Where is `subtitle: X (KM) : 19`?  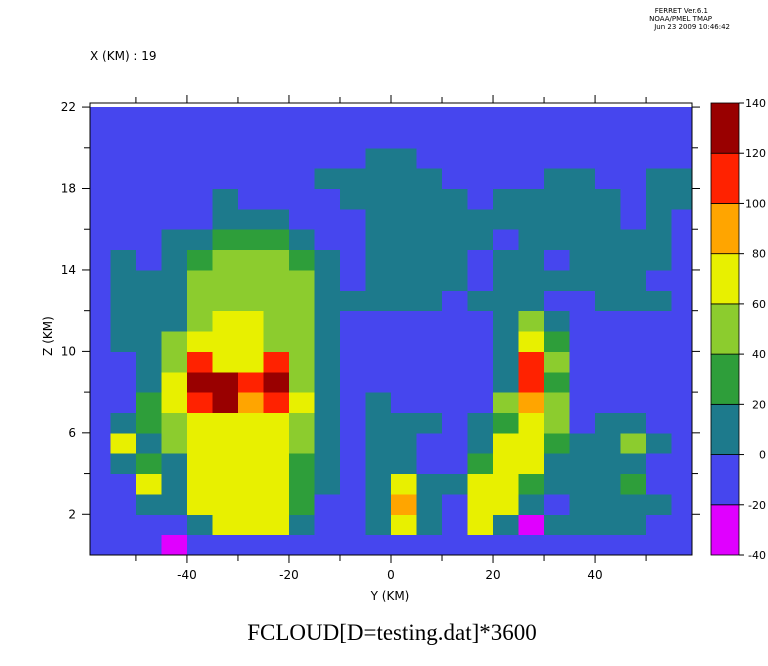 subtitle: X (KM) : 19 is located at coordinates (123, 56).